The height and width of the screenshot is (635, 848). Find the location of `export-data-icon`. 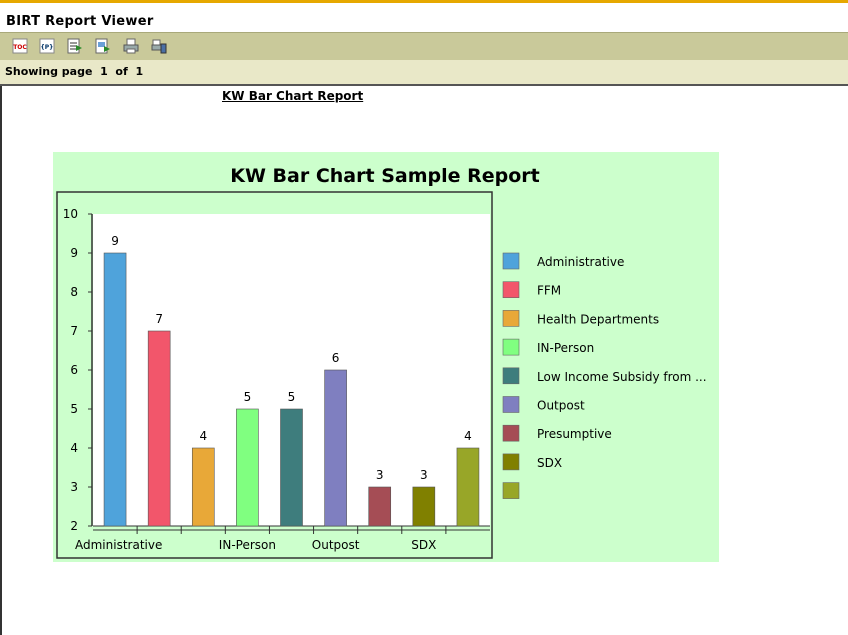

export-data-icon is located at coordinates (74, 46).